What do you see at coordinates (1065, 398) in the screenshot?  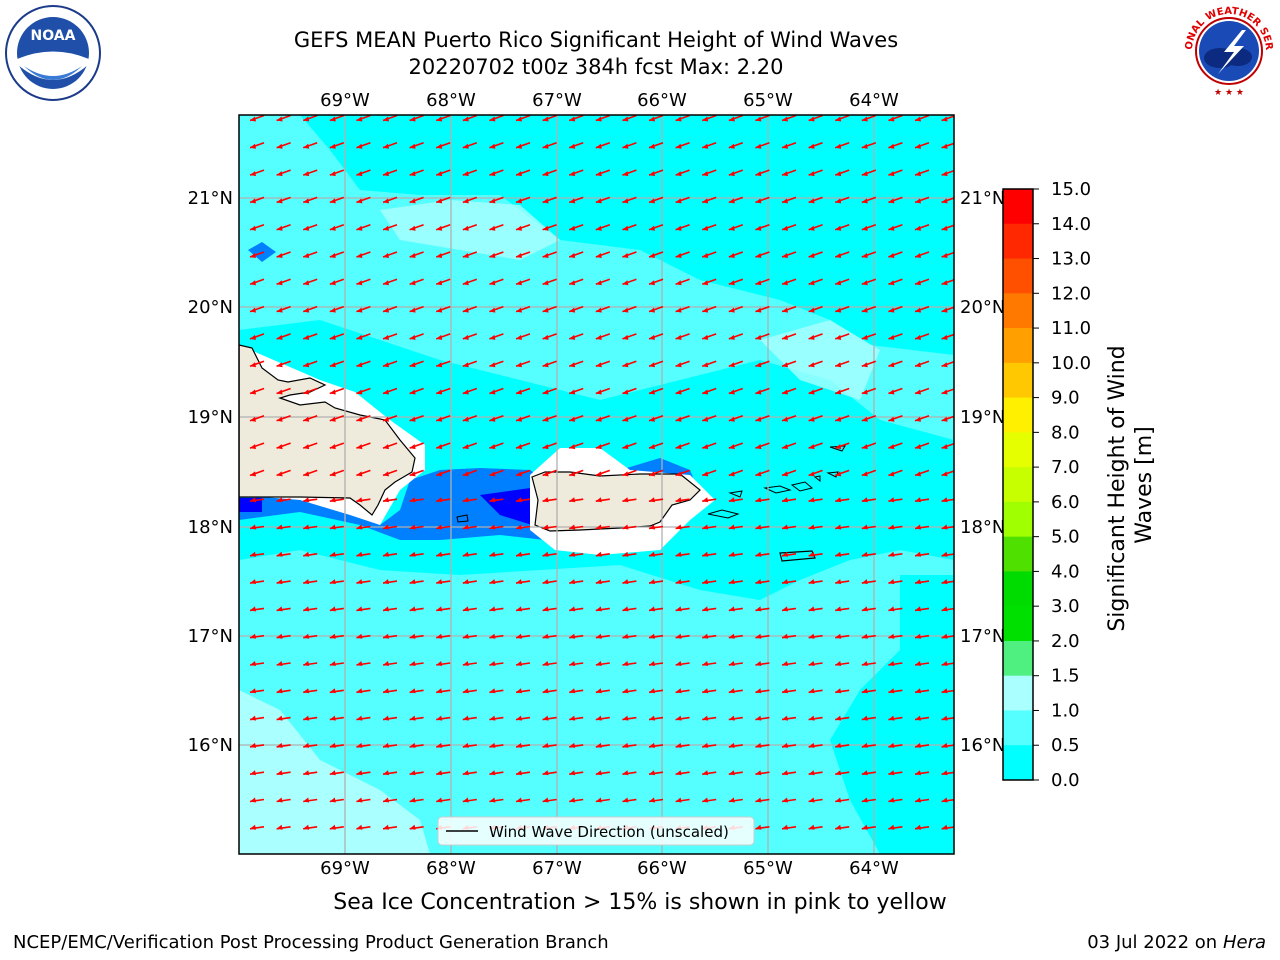 I see `colorbar-tick-label: 9.0` at bounding box center [1065, 398].